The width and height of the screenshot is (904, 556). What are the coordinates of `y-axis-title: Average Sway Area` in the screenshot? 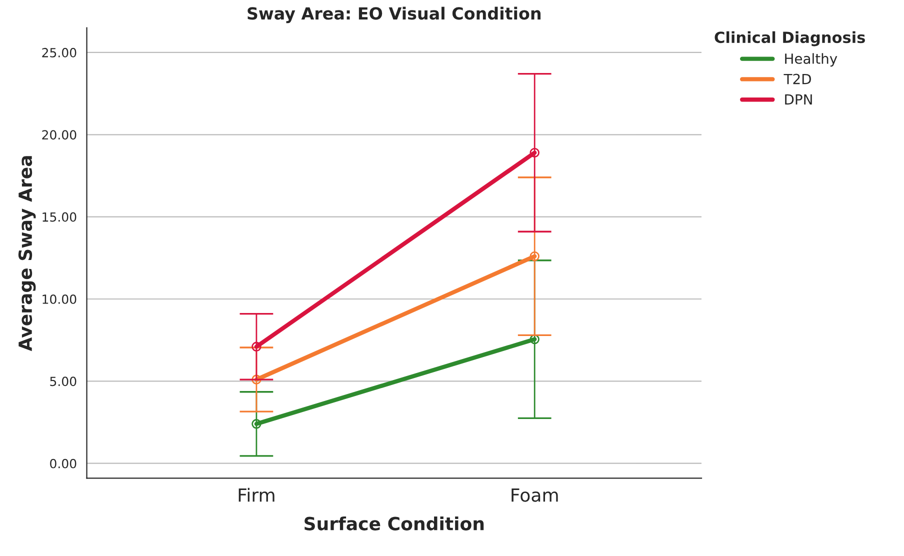 It's located at (27, 254).